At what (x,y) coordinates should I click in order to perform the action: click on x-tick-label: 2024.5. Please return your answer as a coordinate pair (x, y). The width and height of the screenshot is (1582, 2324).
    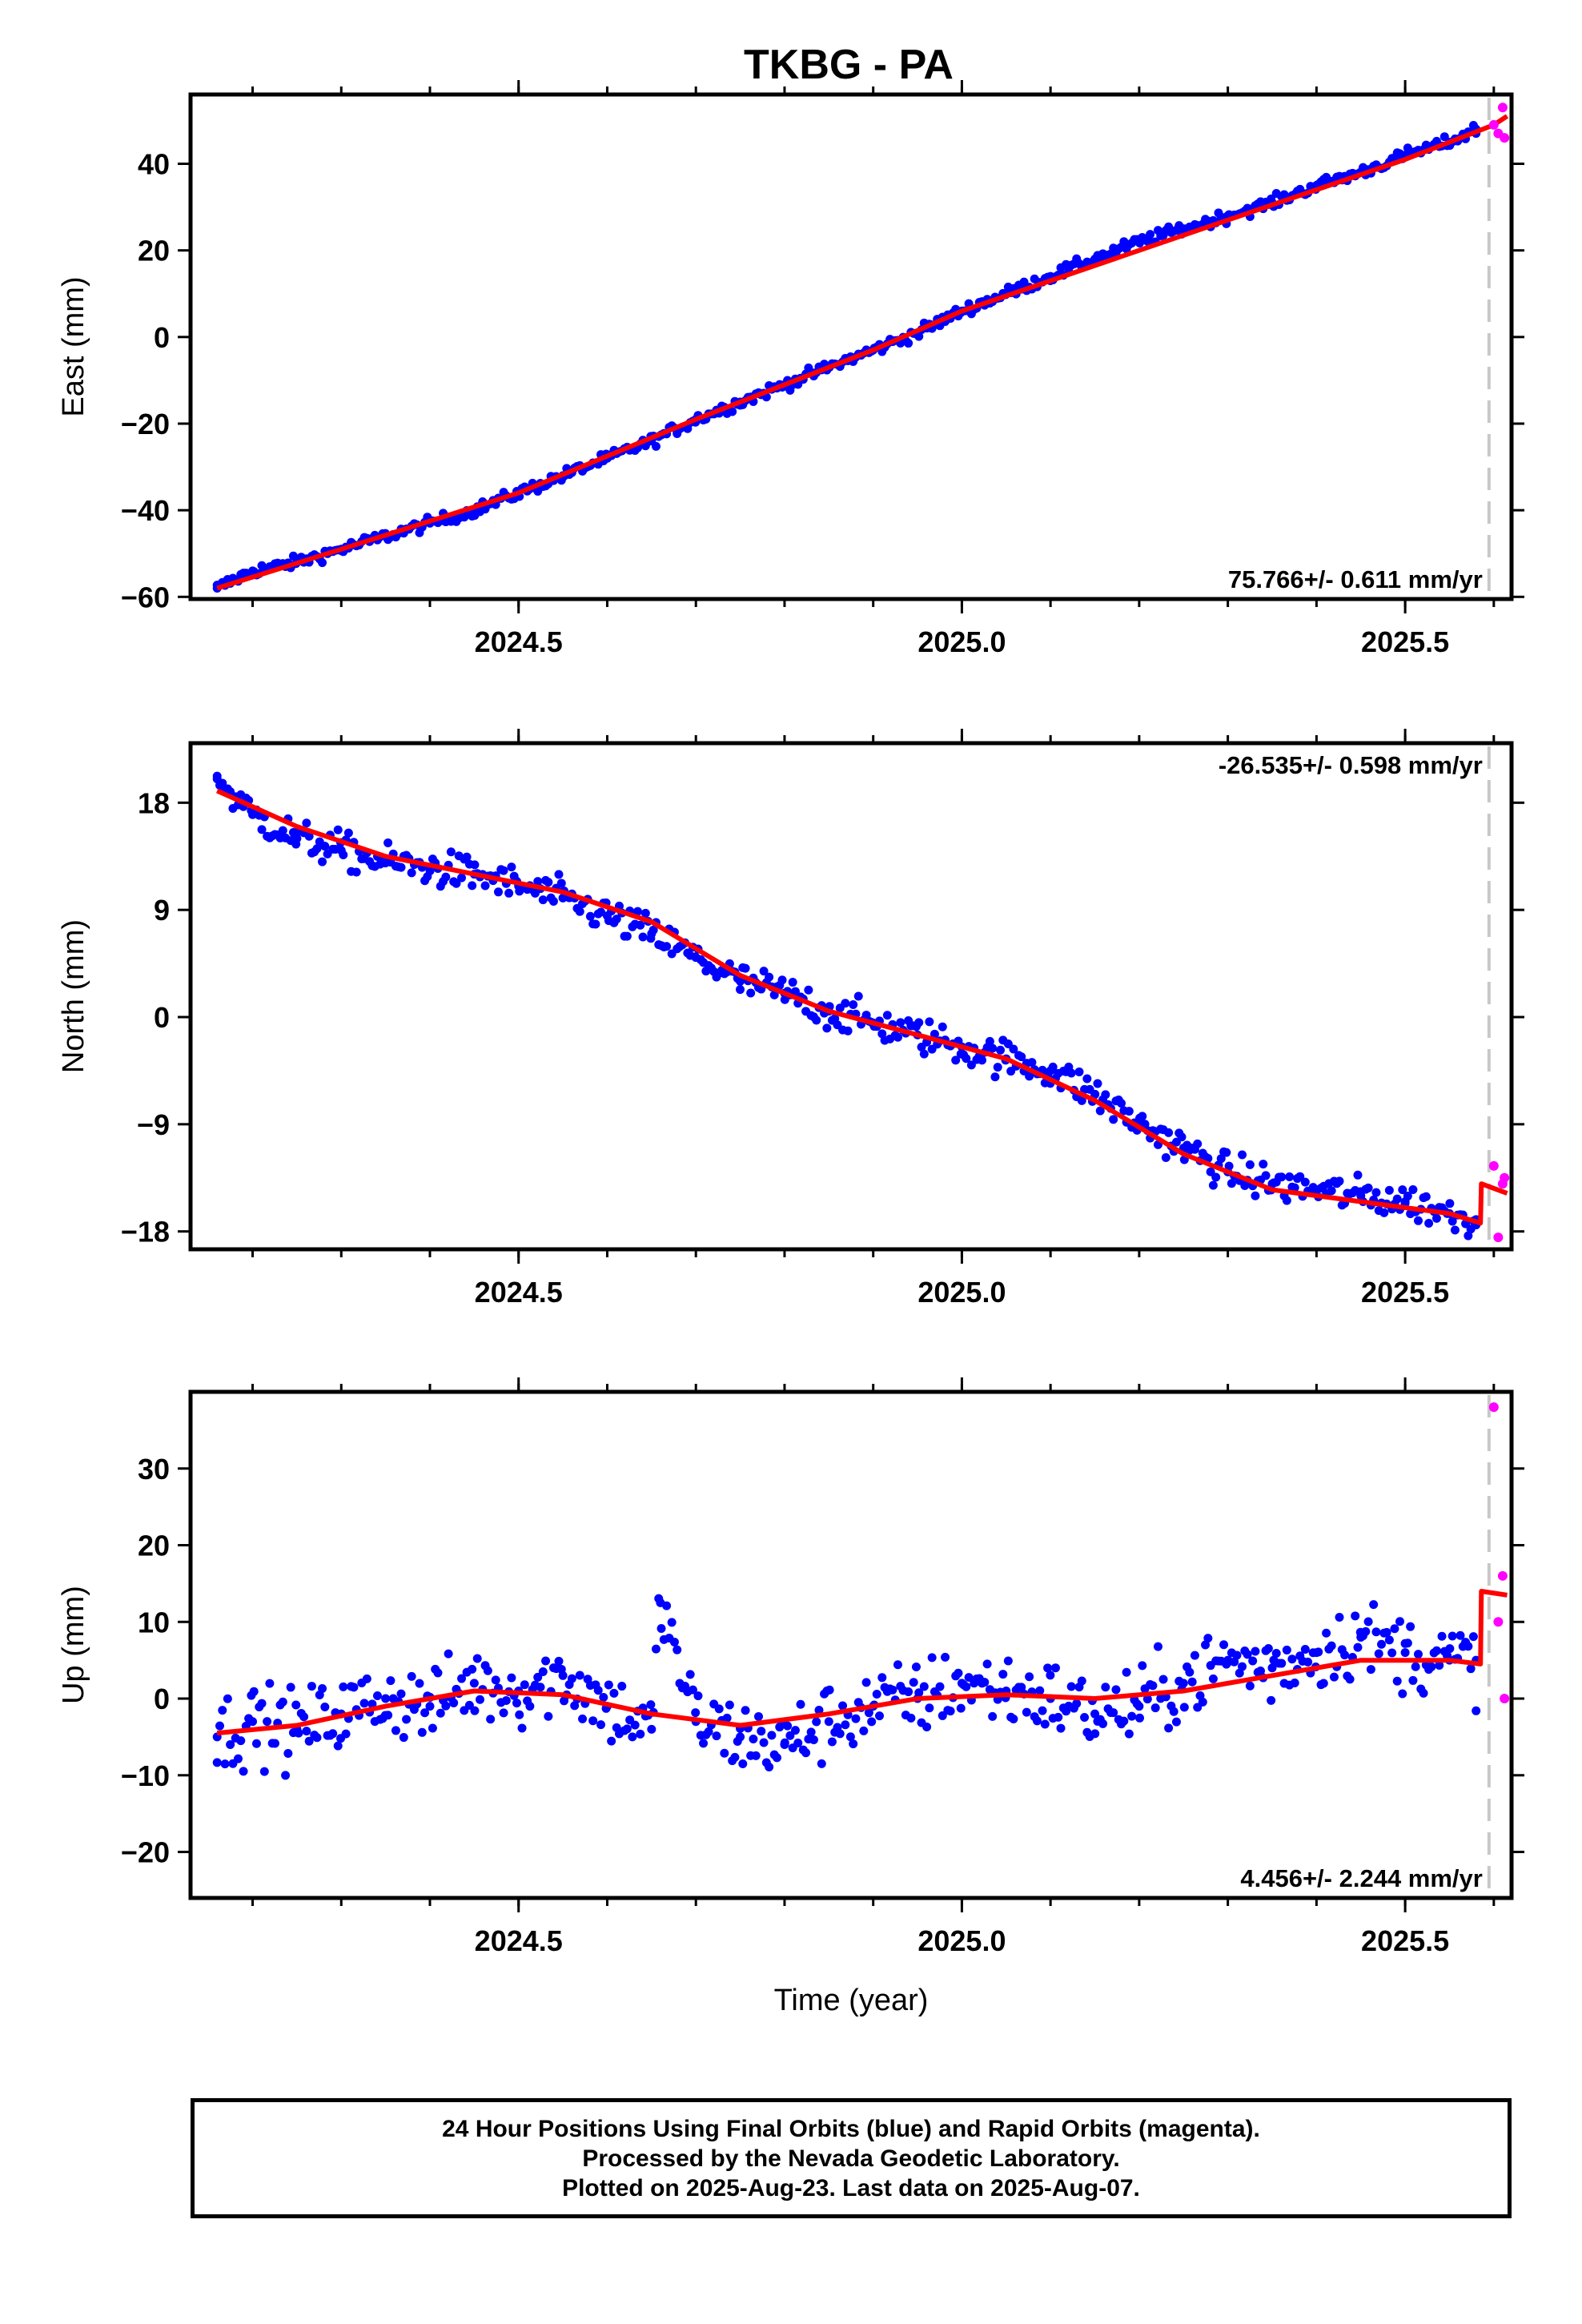
    Looking at the image, I should click on (519, 1292).